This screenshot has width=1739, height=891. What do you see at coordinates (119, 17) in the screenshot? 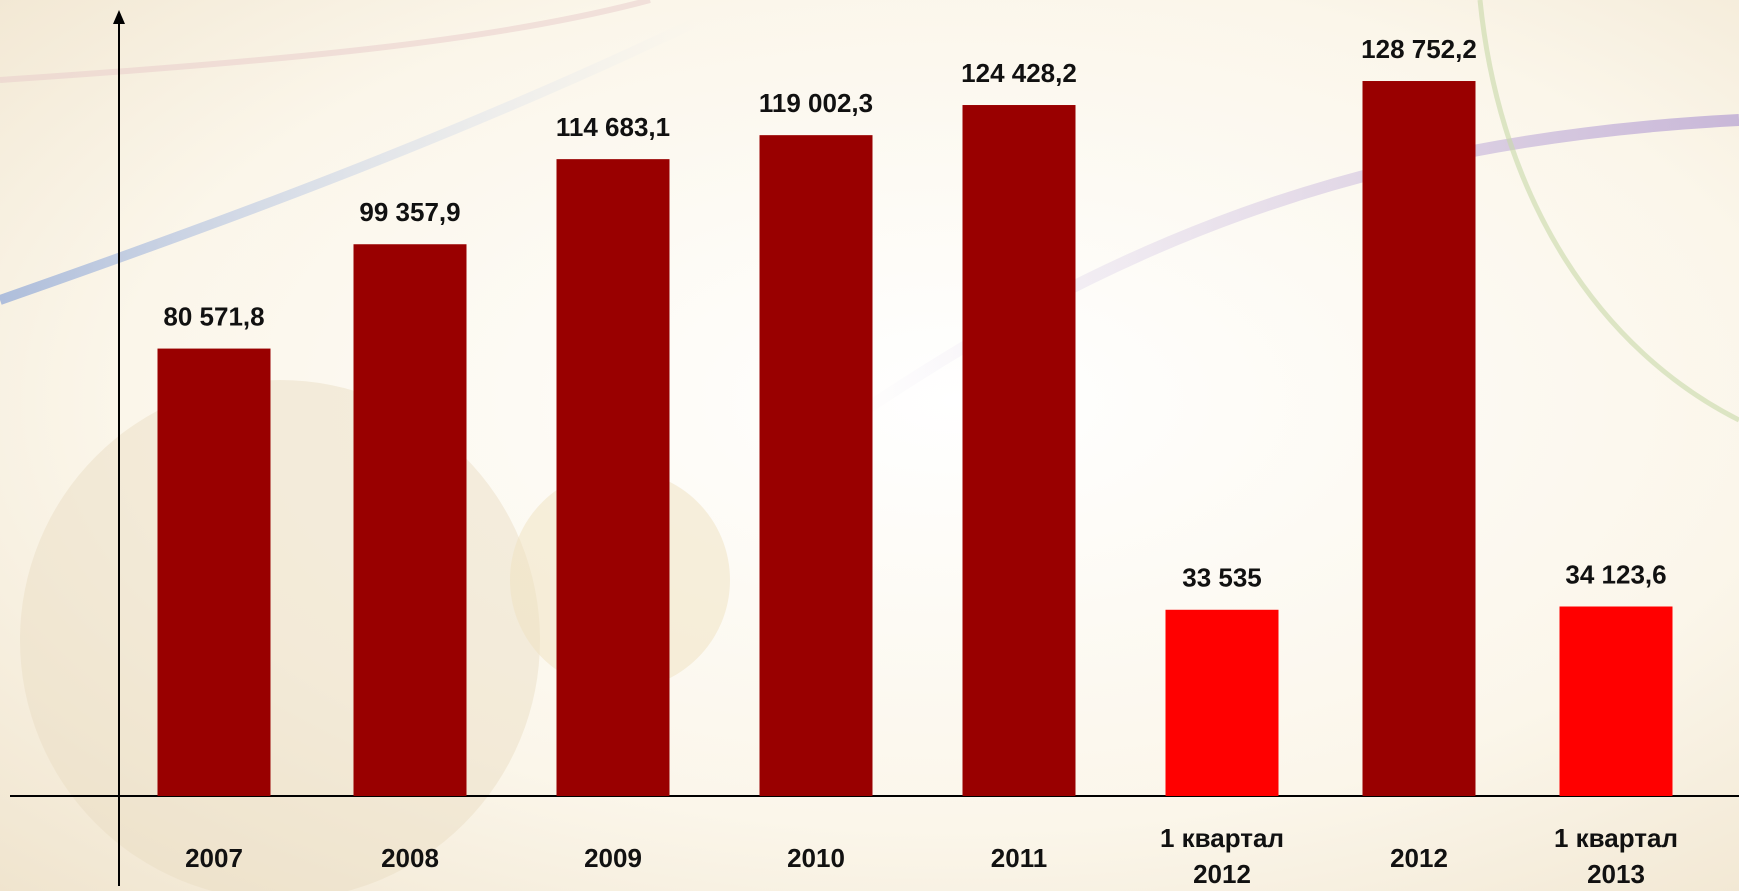
I see `y-axis-arrow` at bounding box center [119, 17].